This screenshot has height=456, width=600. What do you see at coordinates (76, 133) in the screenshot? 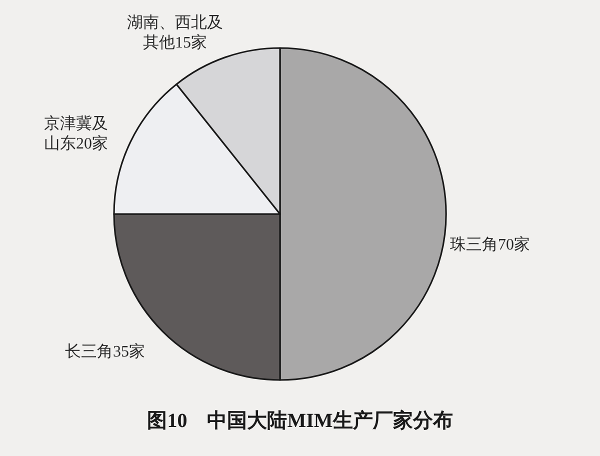
I see `slice-label: 京津冀及山东20家` at bounding box center [76, 133].